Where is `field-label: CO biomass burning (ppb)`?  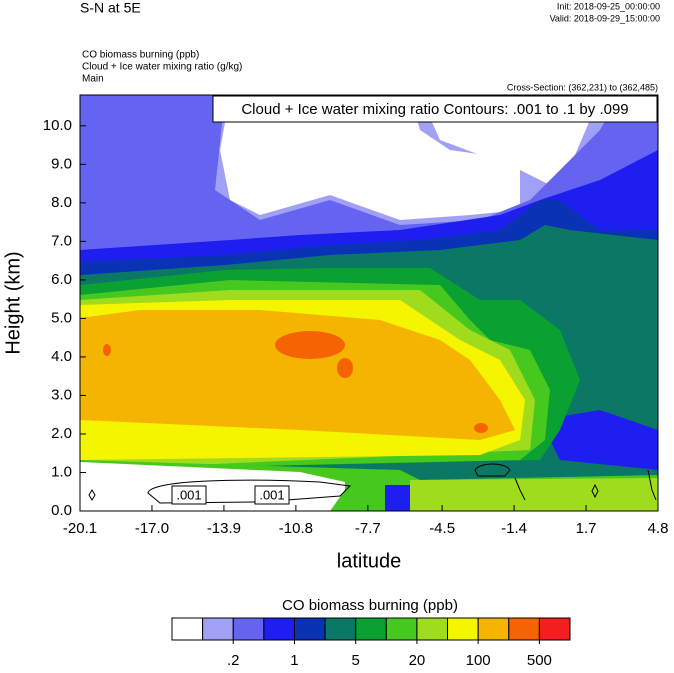 field-label: CO biomass burning (ppb) is located at coordinates (140, 55).